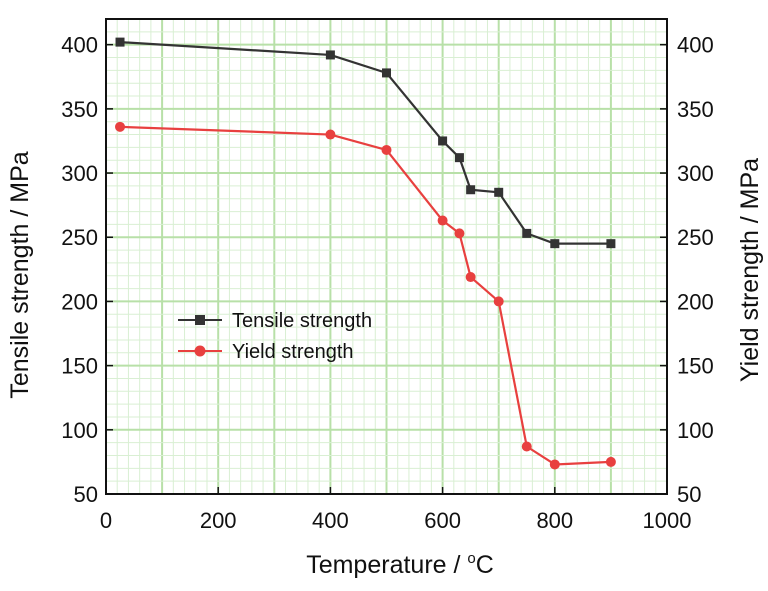 The width and height of the screenshot is (768, 591). Describe the element at coordinates (695, 45) in the screenshot. I see `y-tick-label-right: 400` at that location.